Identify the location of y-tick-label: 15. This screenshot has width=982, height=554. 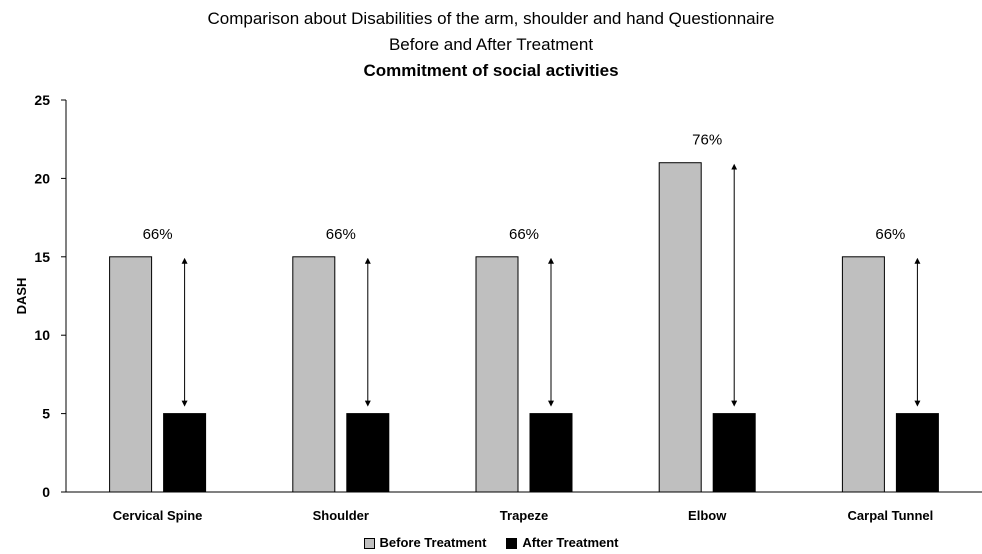
(42, 257).